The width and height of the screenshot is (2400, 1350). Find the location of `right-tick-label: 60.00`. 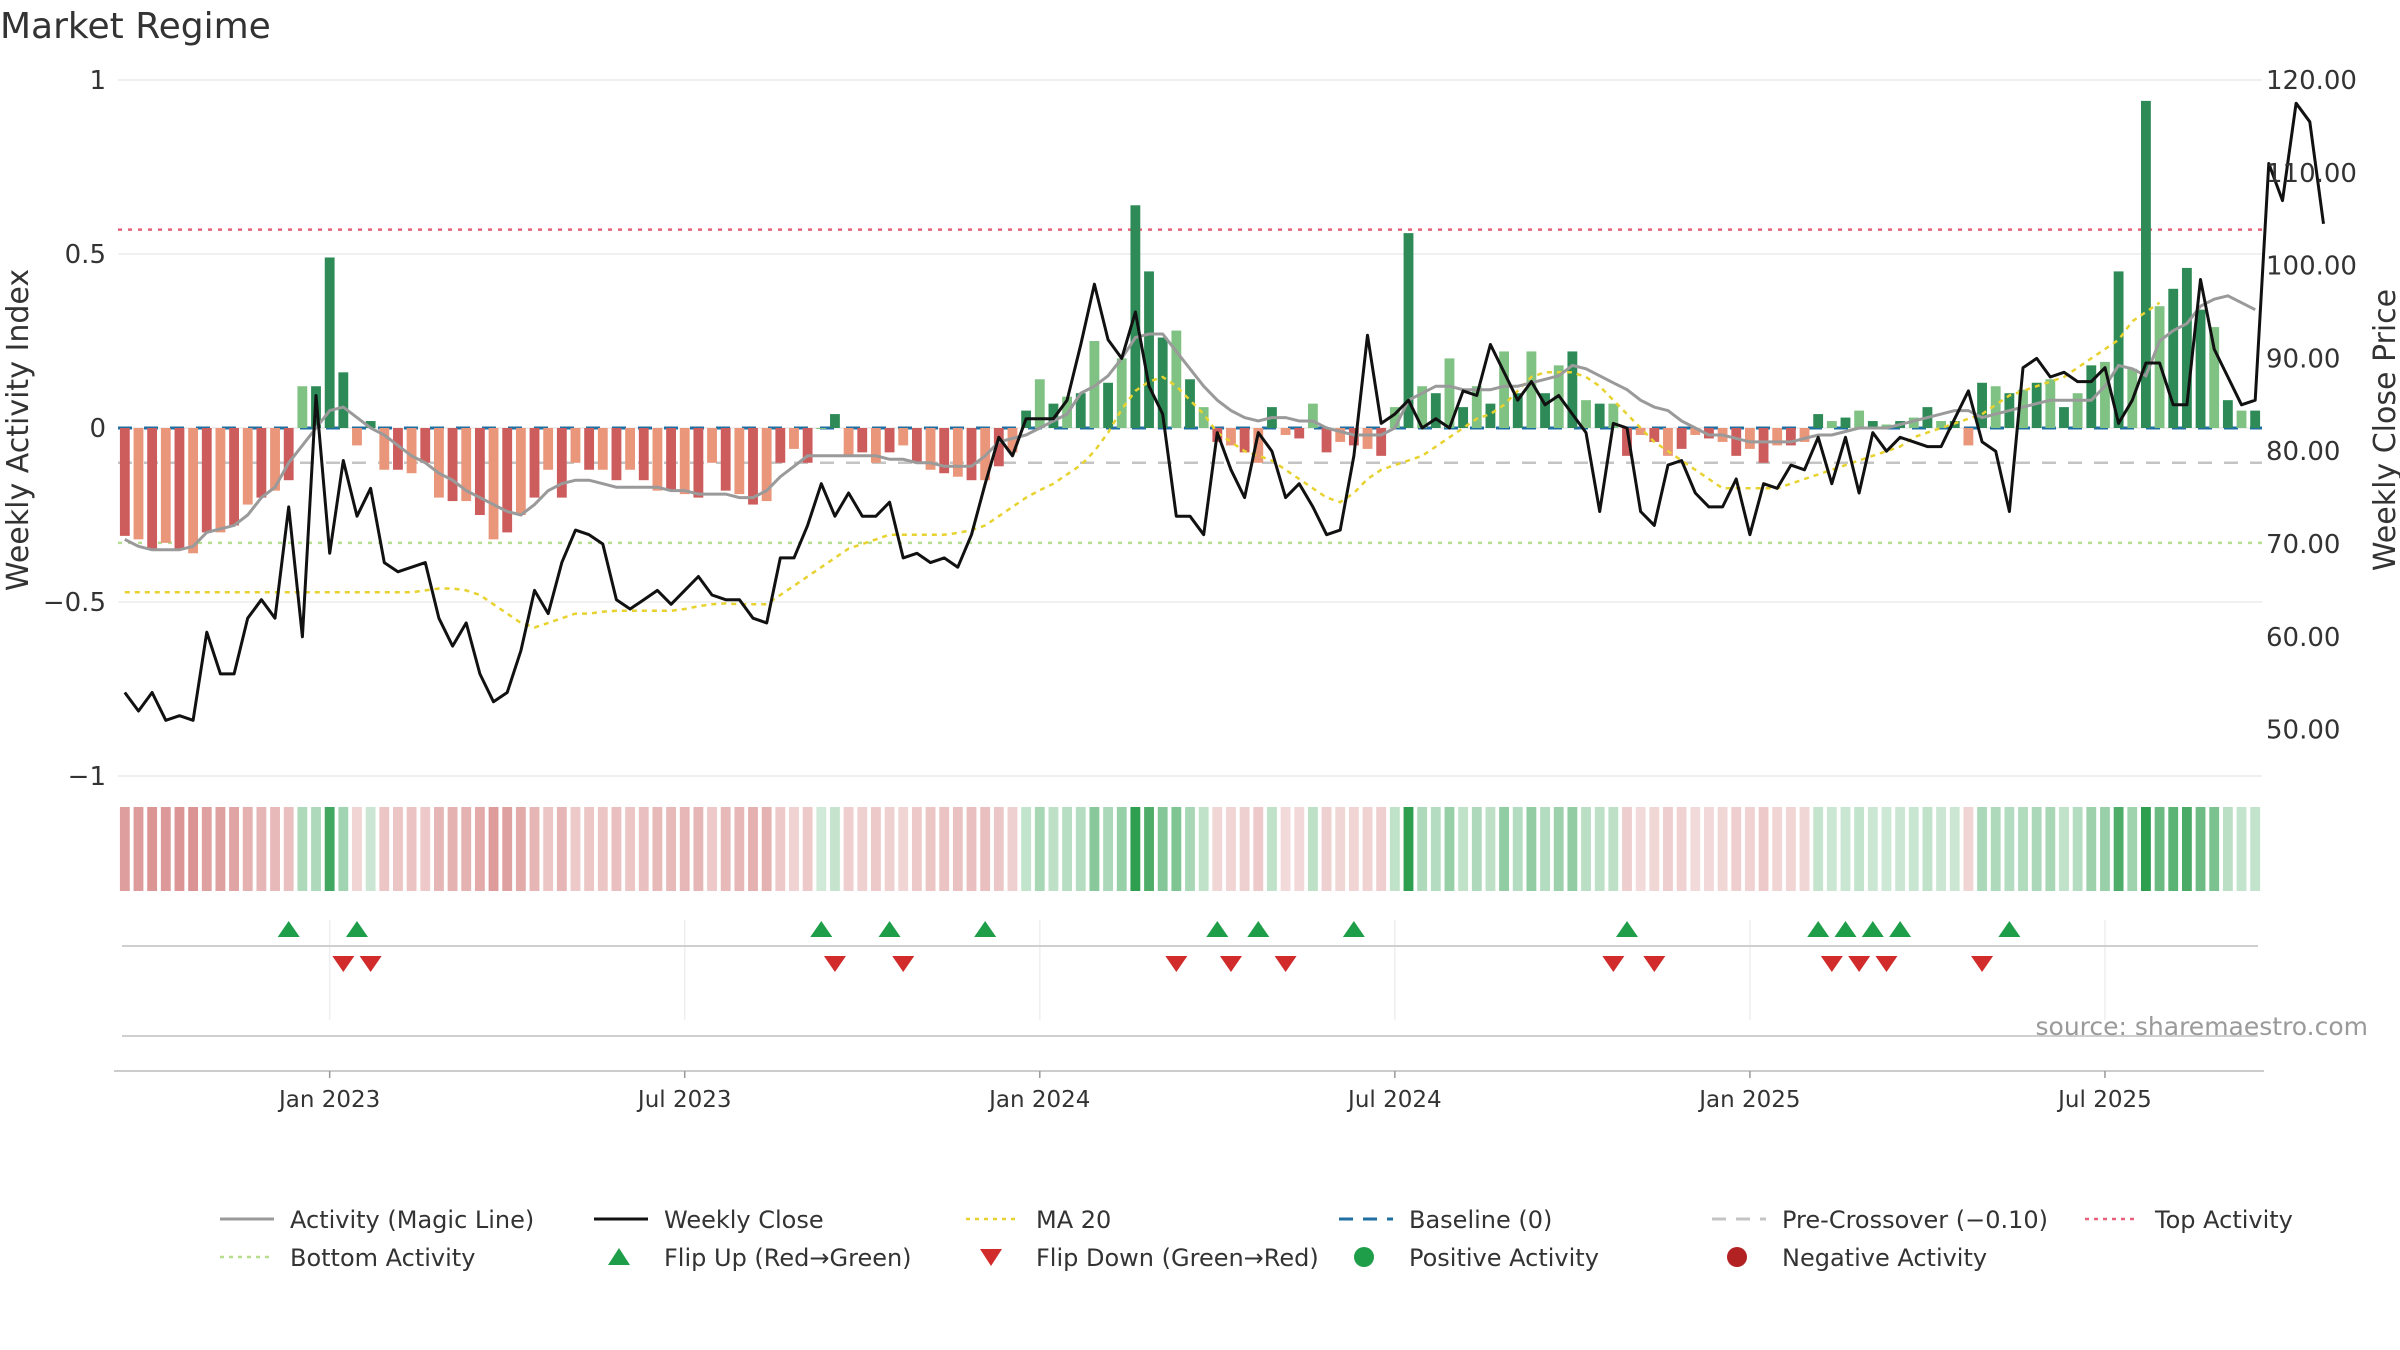

right-tick-label: 60.00 is located at coordinates (2303, 638).